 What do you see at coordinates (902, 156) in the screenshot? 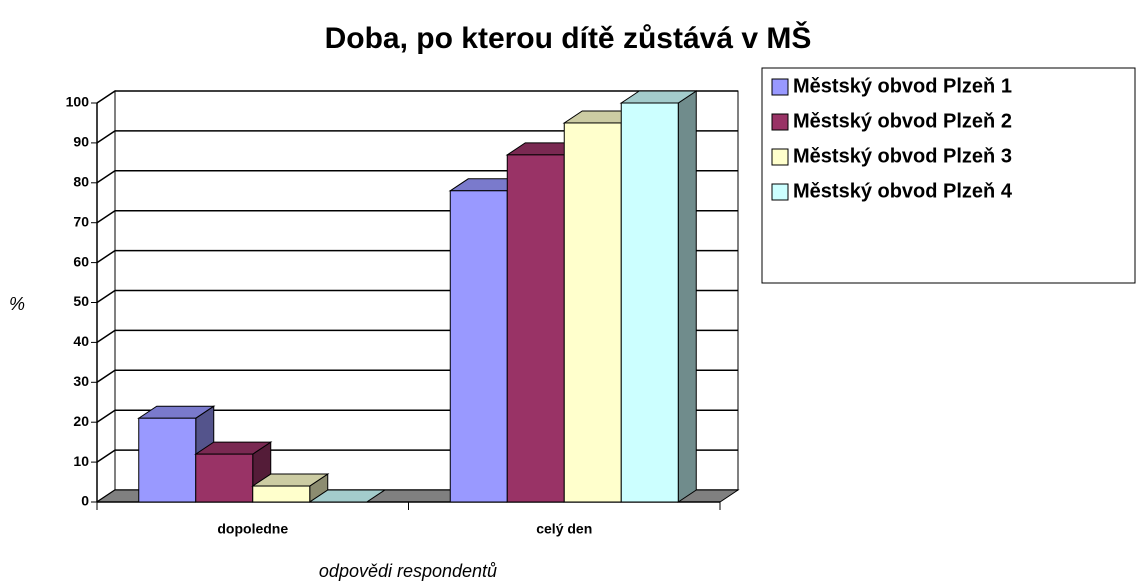
I see `legend-label: Městský obvod Plzeň 3` at bounding box center [902, 156].